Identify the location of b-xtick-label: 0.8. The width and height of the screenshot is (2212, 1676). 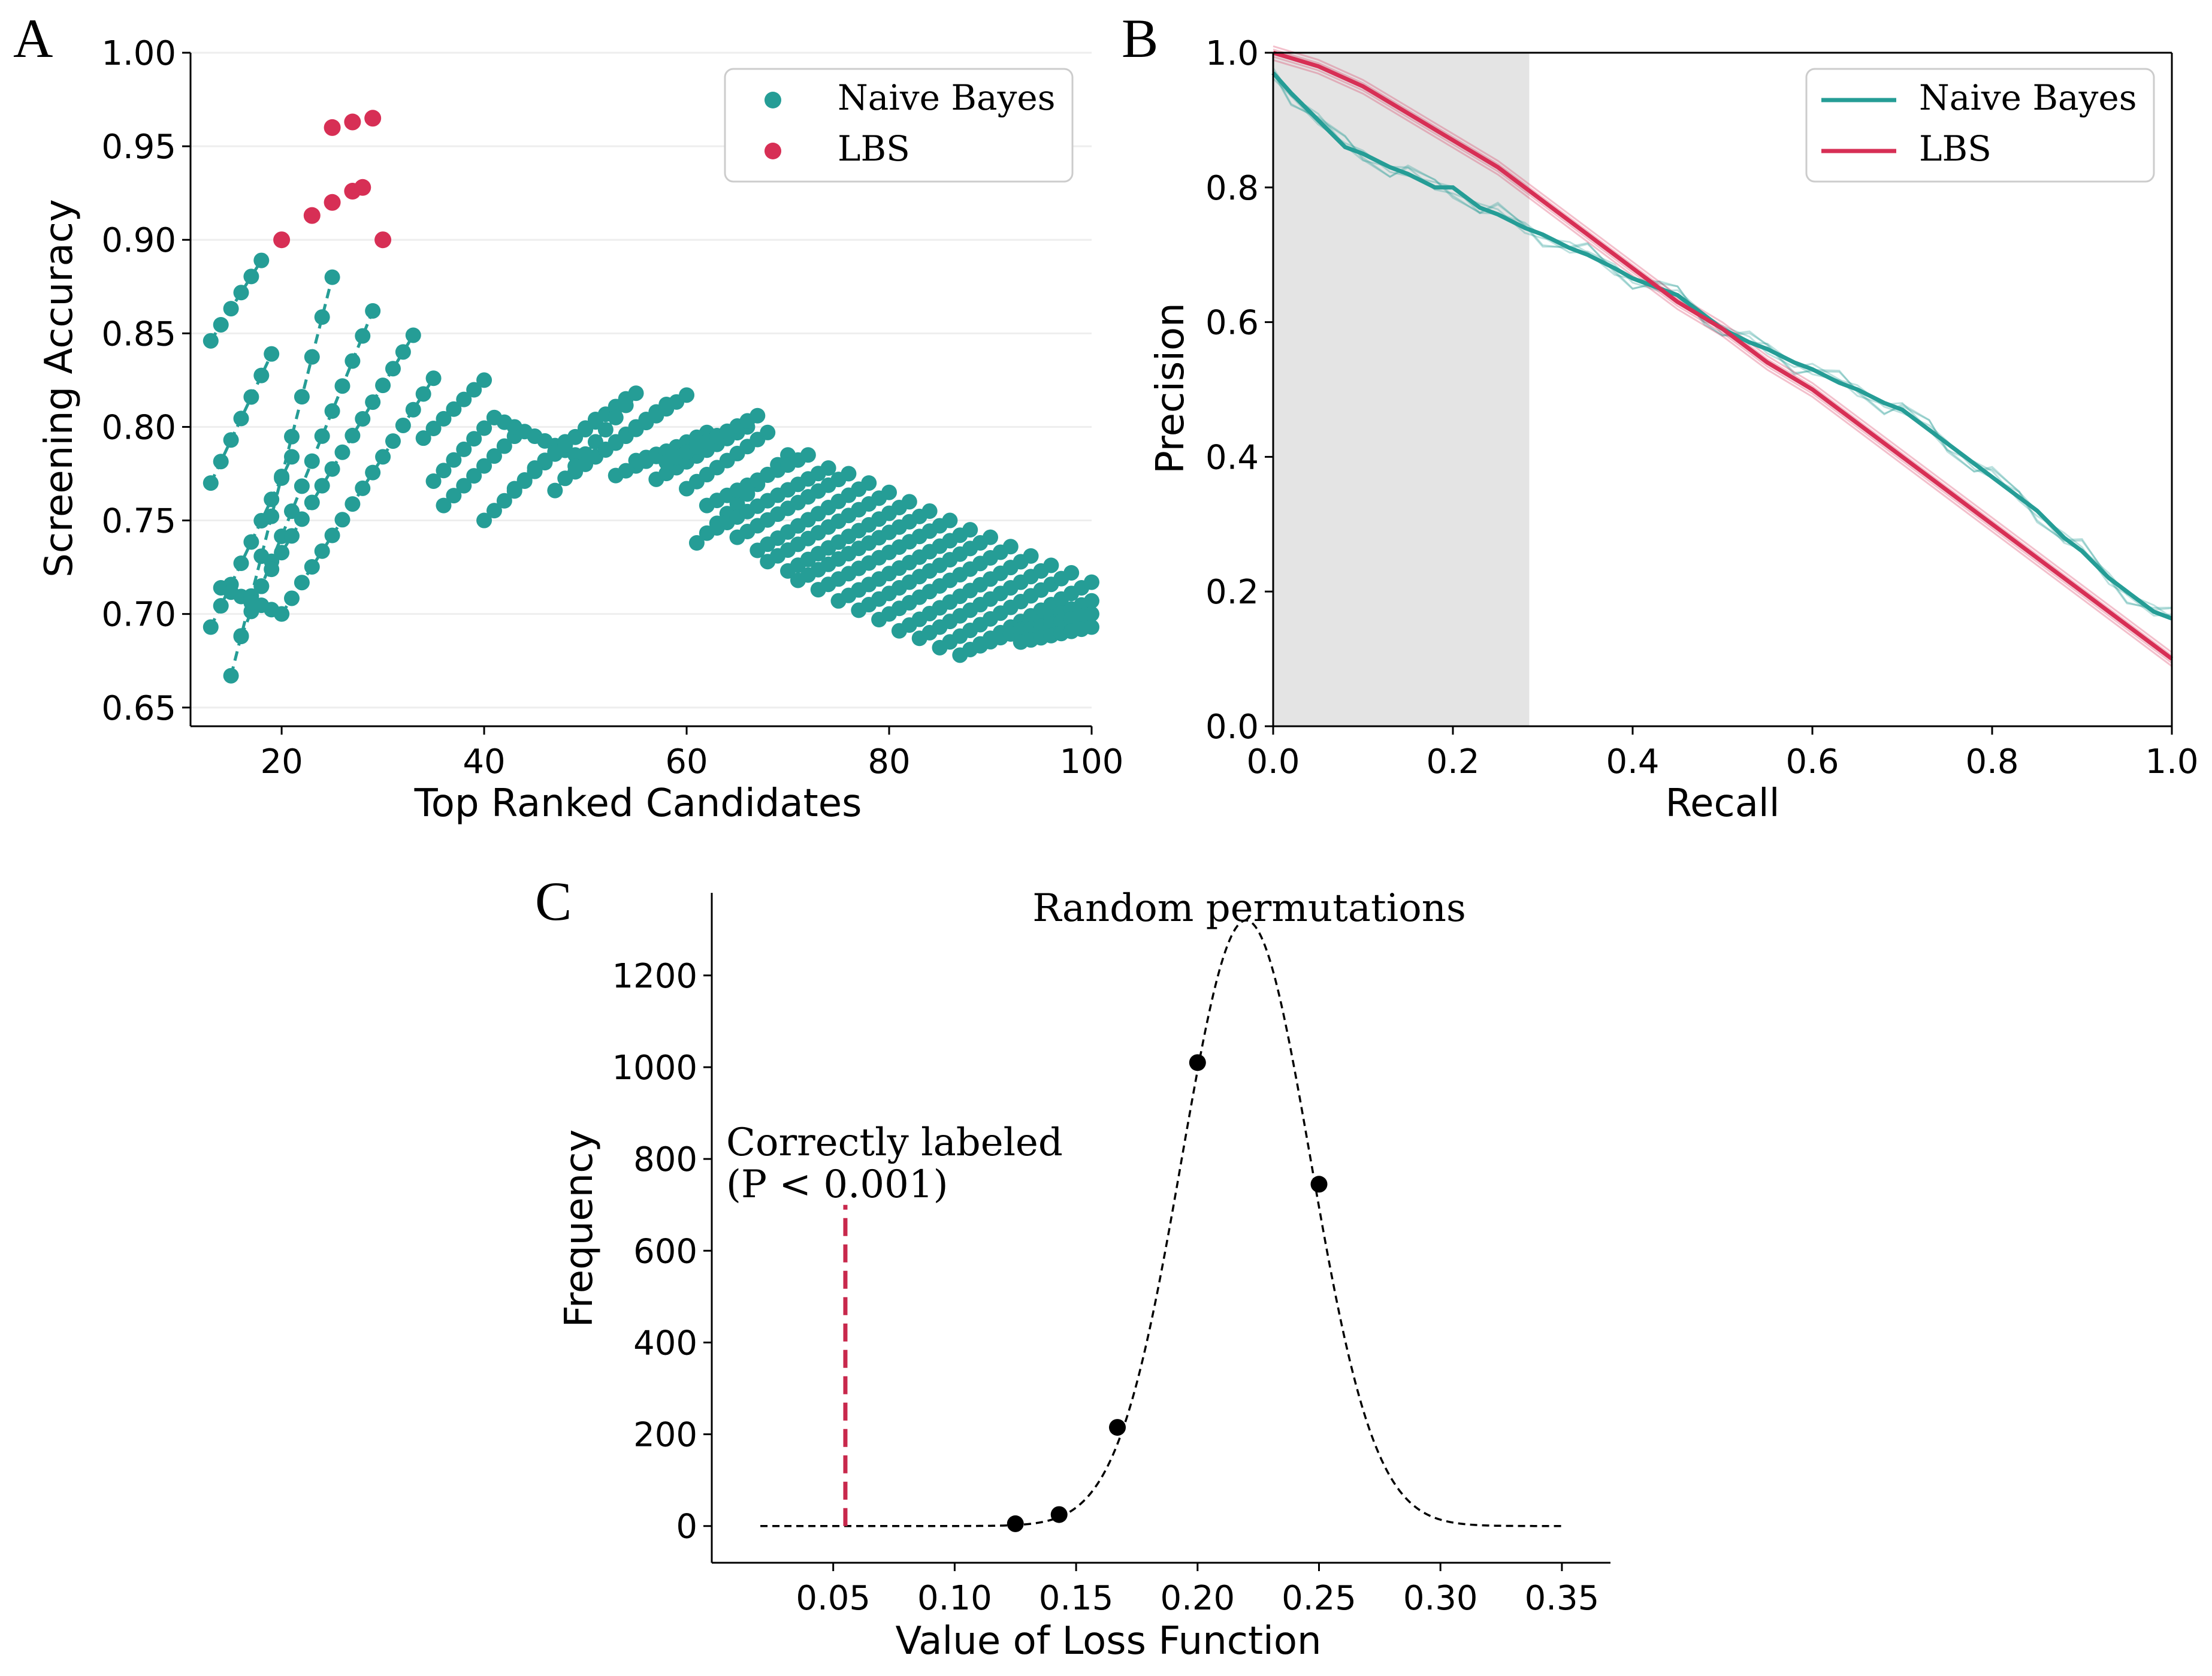
(1992, 761).